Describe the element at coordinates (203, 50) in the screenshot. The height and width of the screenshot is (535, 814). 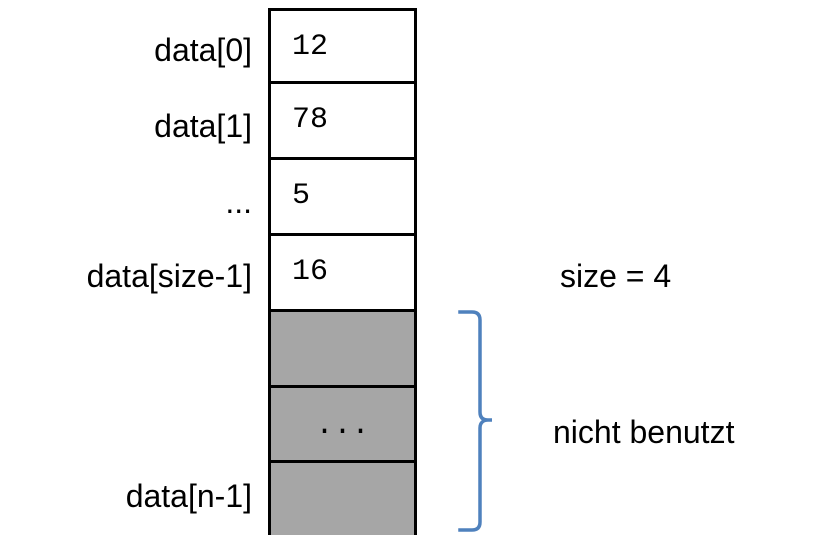
I see `index-label-data-0: data[0]` at that location.